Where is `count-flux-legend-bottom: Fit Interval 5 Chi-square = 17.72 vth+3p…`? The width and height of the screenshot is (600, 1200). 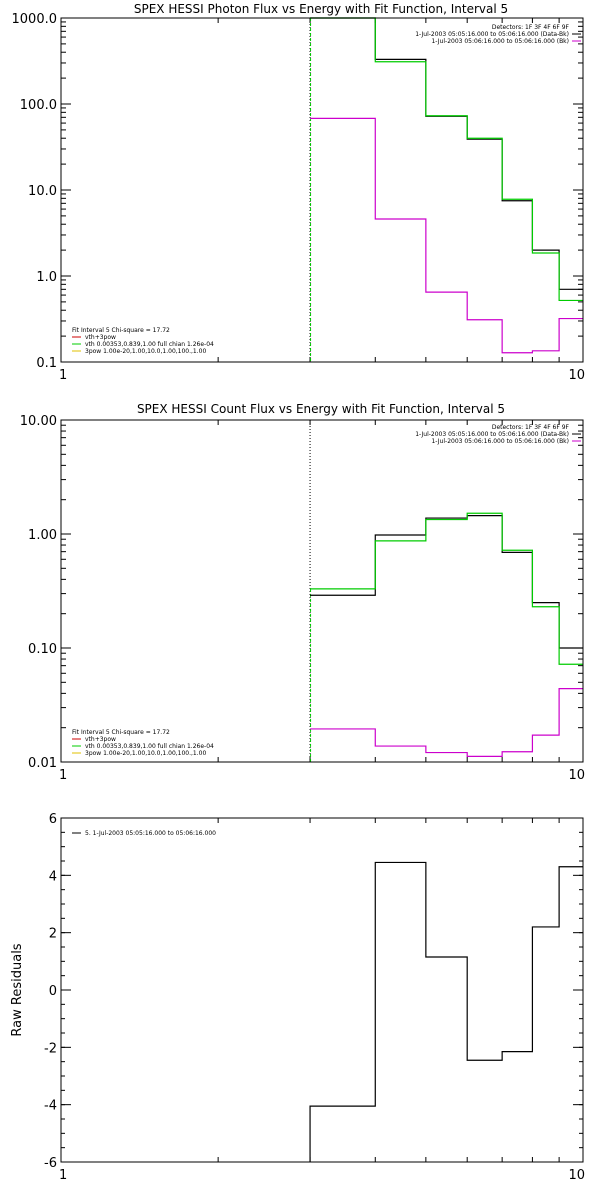 count-flux-legend-bottom: Fit Interval 5 Chi-square = 17.72 vth+3p… is located at coordinates (143, 743).